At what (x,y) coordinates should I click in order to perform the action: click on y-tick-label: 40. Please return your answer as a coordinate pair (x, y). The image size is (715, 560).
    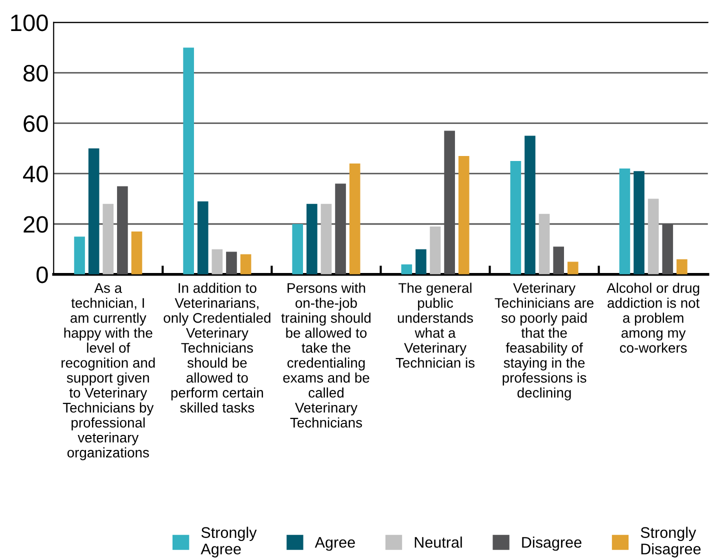
    Looking at the image, I should click on (35, 174).